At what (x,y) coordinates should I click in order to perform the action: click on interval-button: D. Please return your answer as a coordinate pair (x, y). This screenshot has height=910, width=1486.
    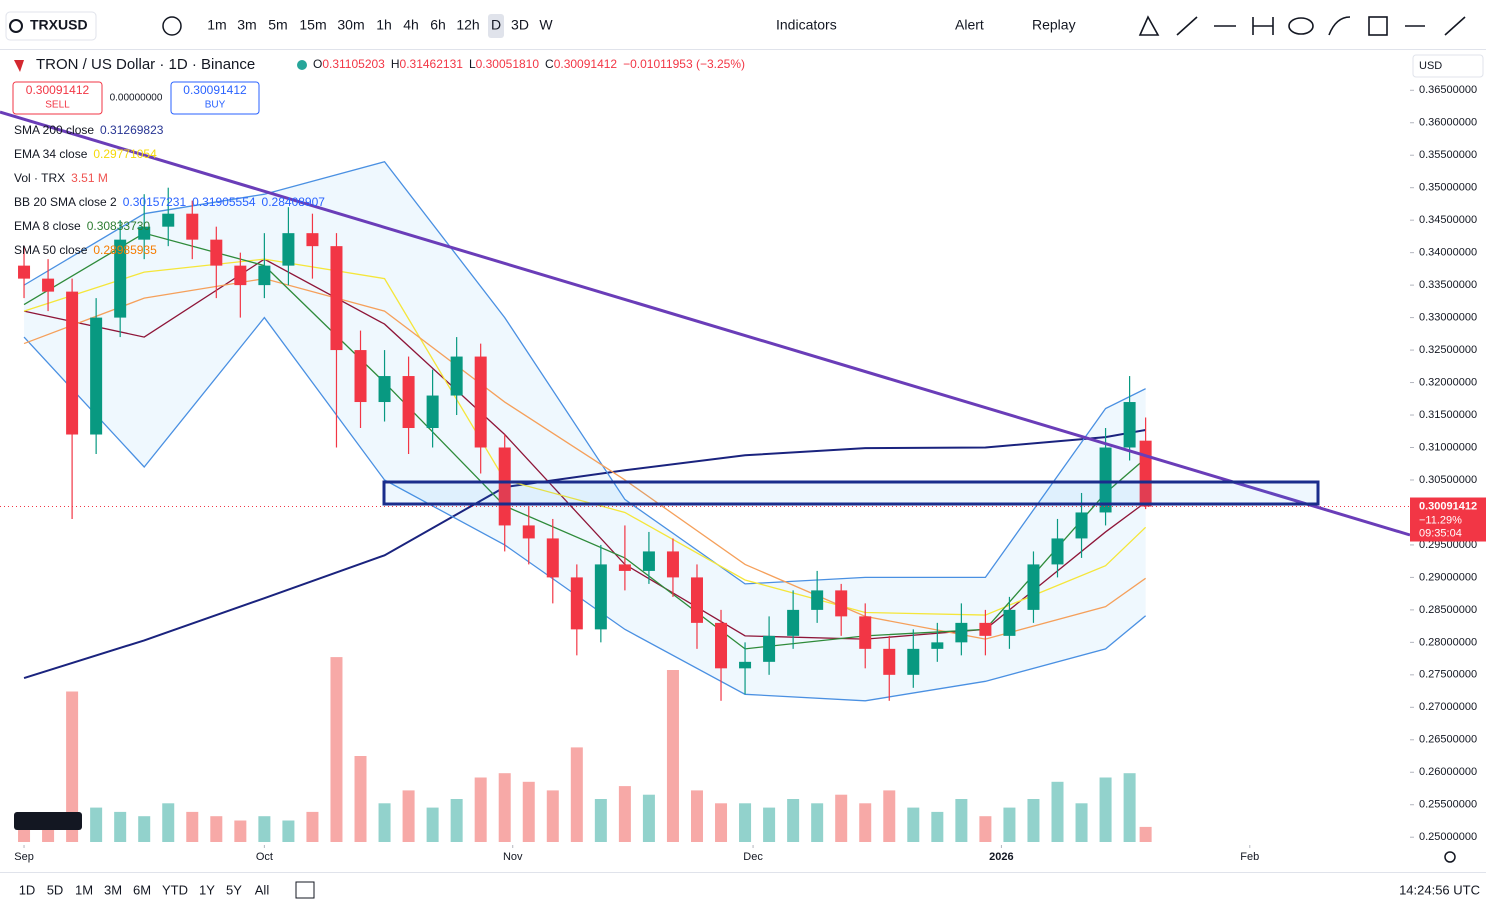
    Looking at the image, I should click on (496, 25).